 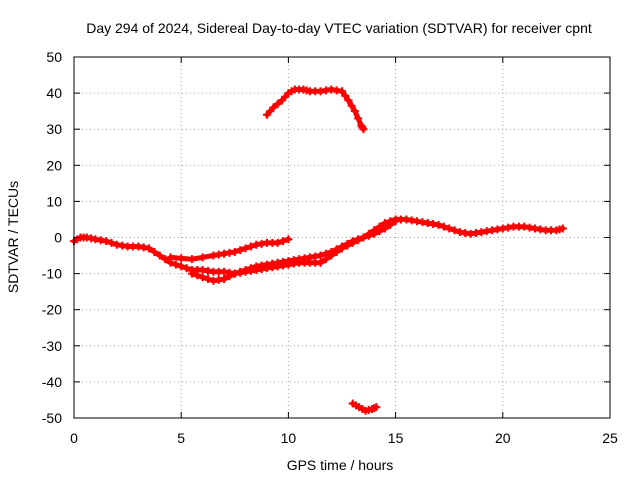 I want to click on series-track-bottom, so click(x=364, y=407).